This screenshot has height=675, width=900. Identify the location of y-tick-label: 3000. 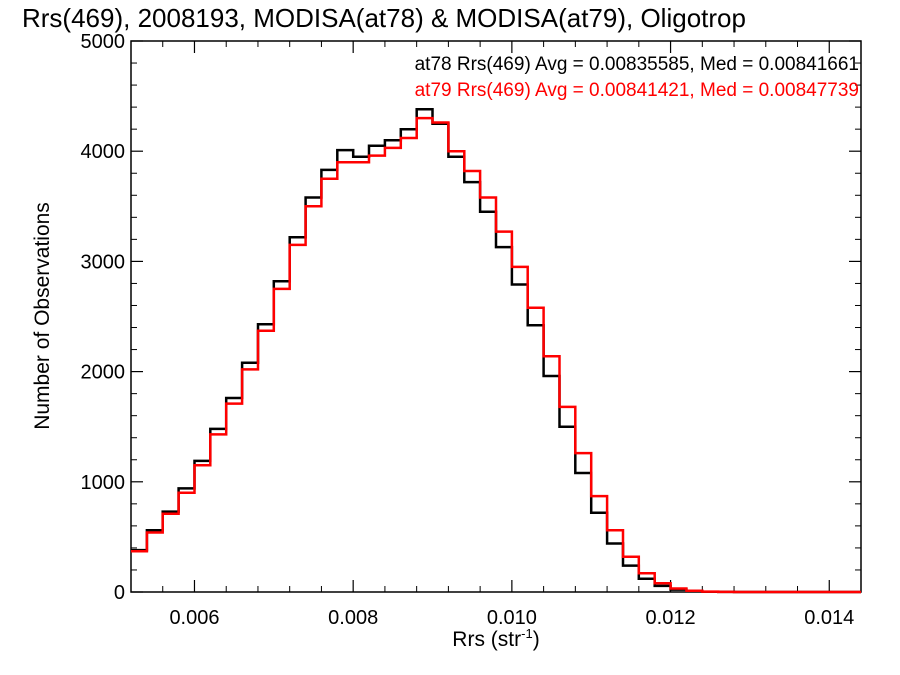
(103, 262).